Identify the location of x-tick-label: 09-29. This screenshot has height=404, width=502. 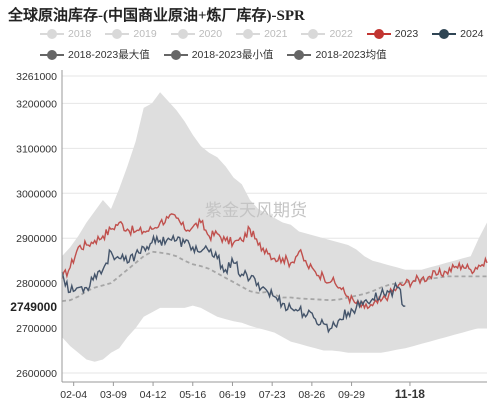
(351, 395).